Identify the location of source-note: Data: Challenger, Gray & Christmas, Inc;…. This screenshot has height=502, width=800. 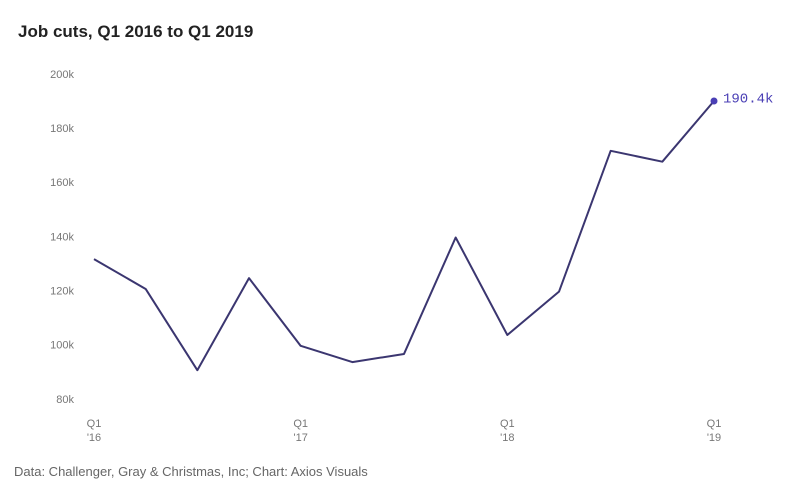
(191, 471).